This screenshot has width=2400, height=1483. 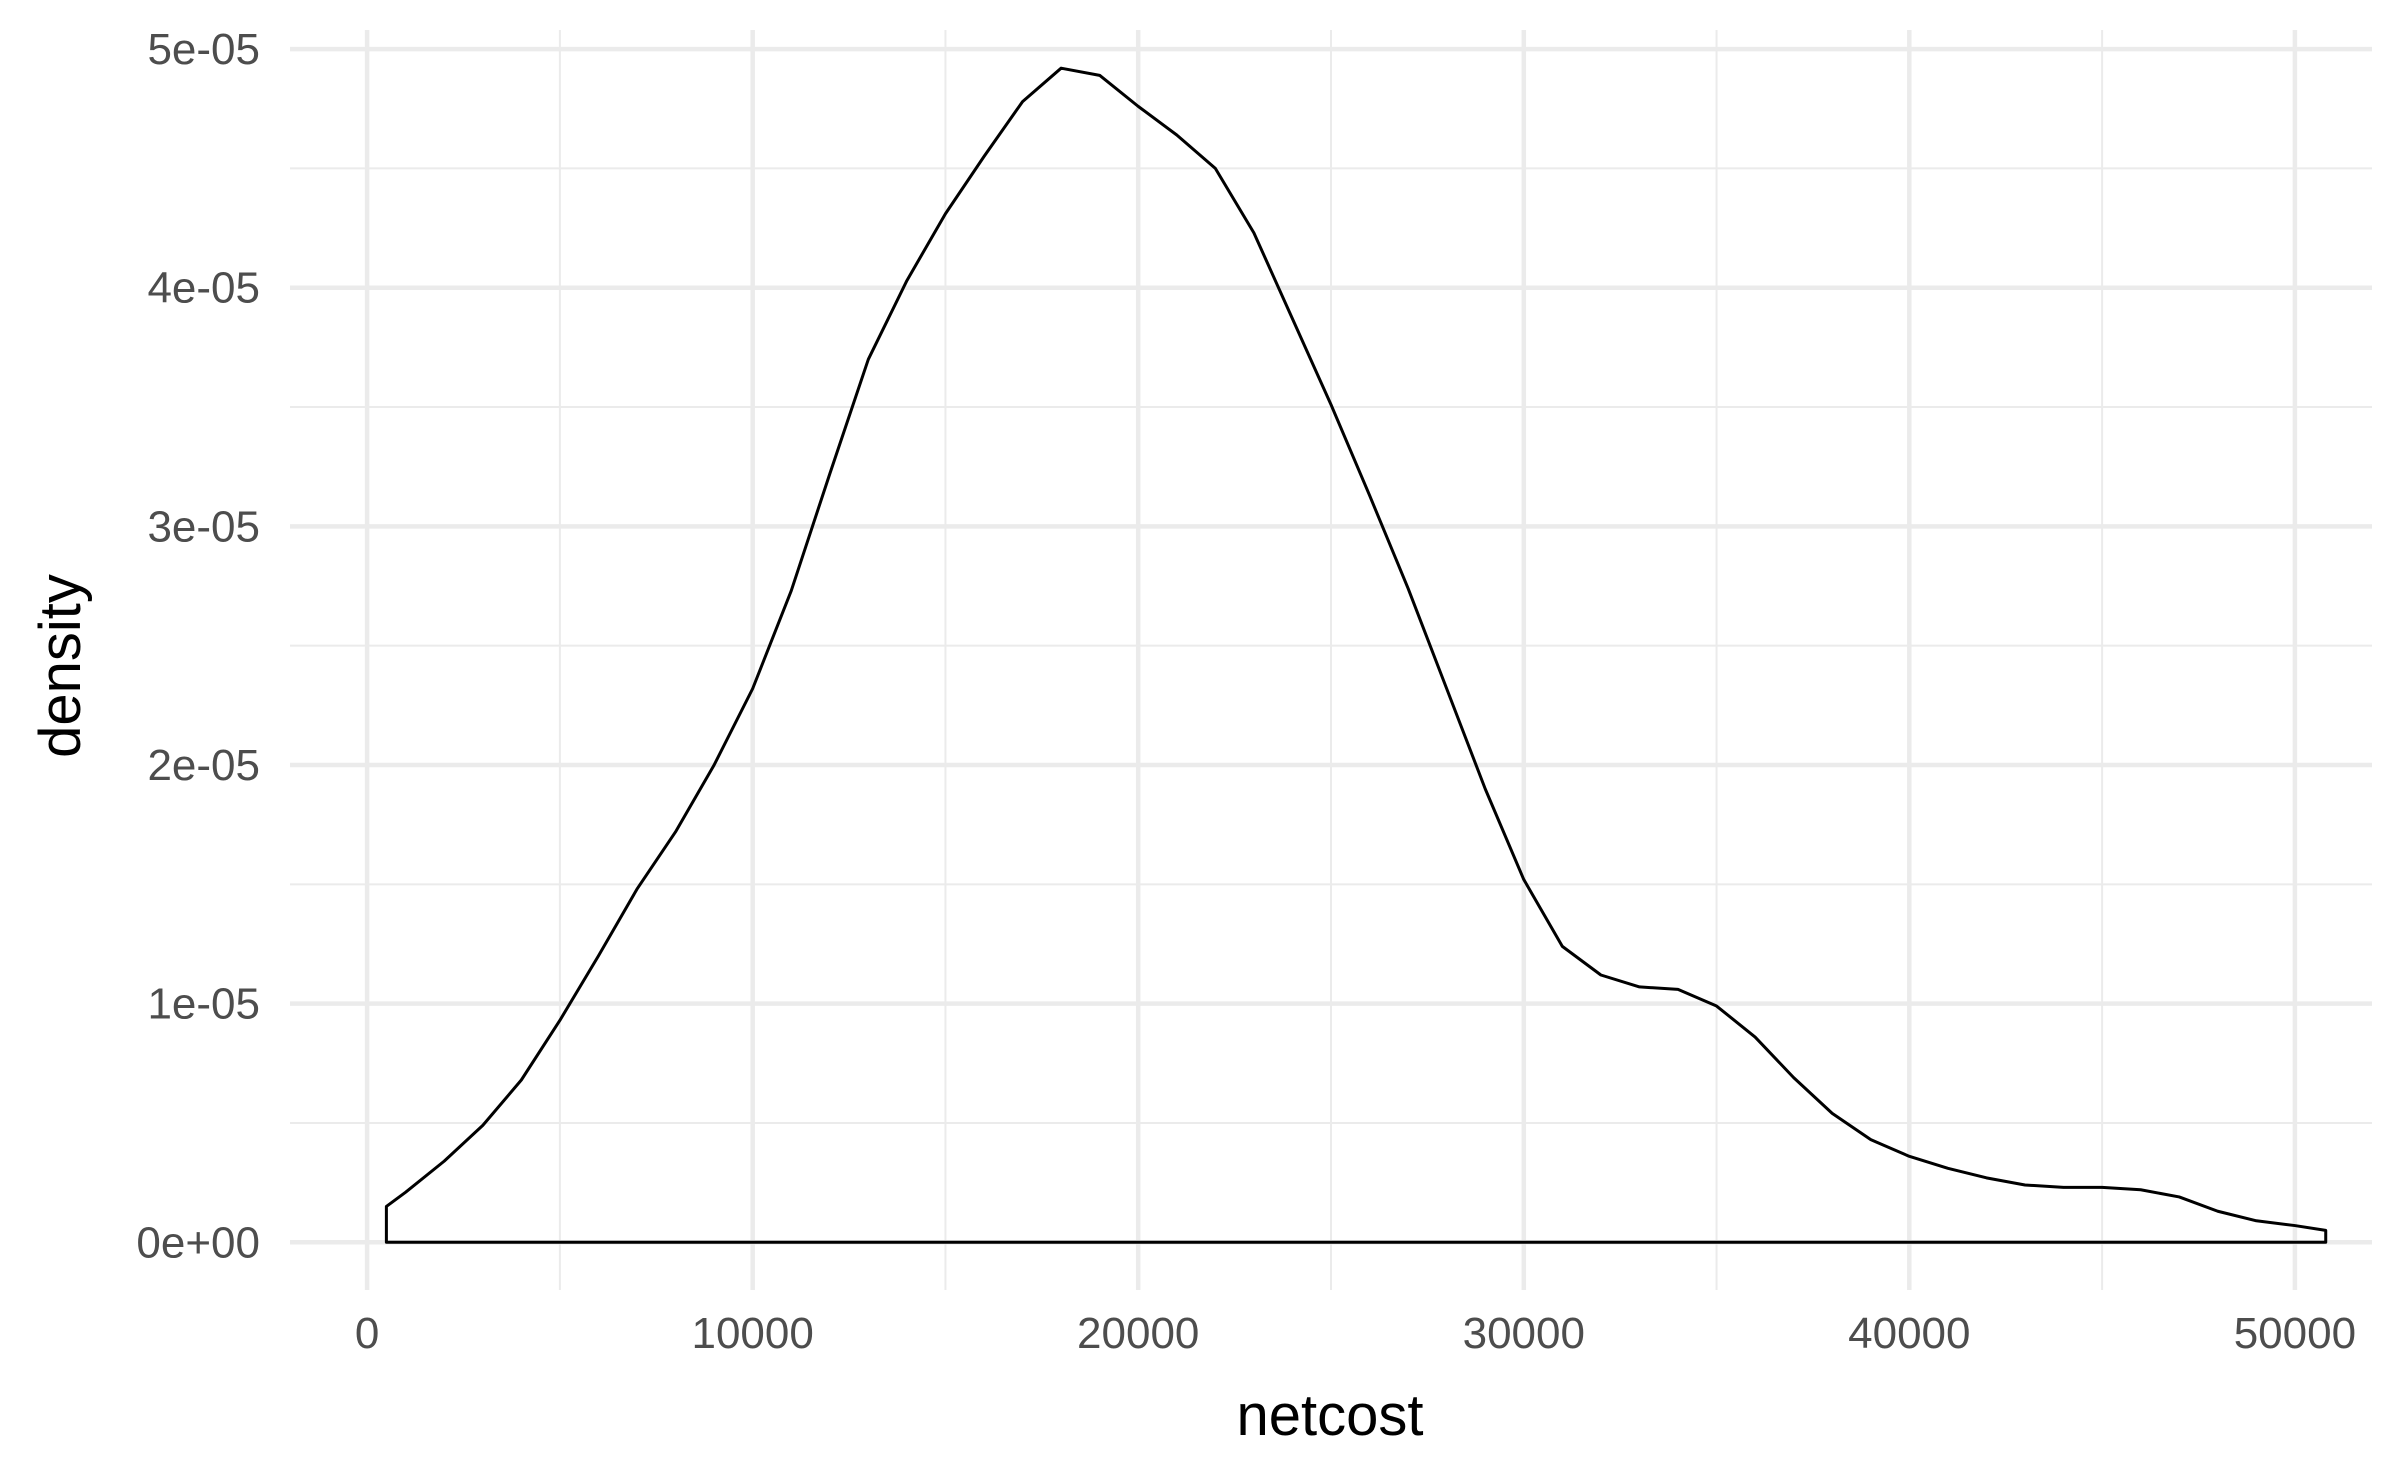 I want to click on x-tick-label: 10000, so click(x=752, y=1333).